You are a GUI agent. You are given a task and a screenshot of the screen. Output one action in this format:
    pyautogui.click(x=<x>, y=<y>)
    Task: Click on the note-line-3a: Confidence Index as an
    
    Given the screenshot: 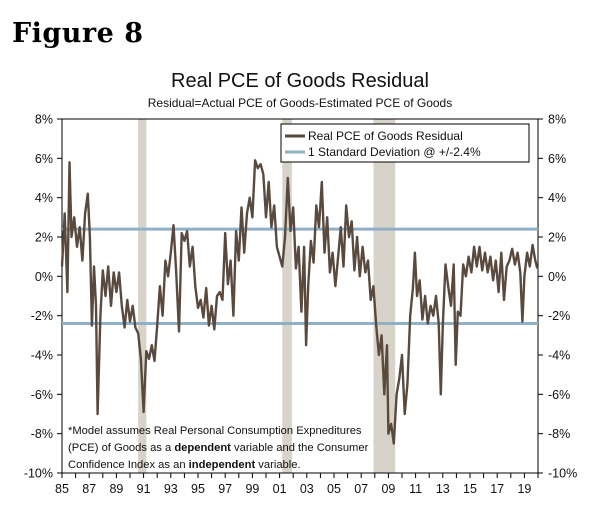 What is the action you would take?
    pyautogui.click(x=128, y=465)
    